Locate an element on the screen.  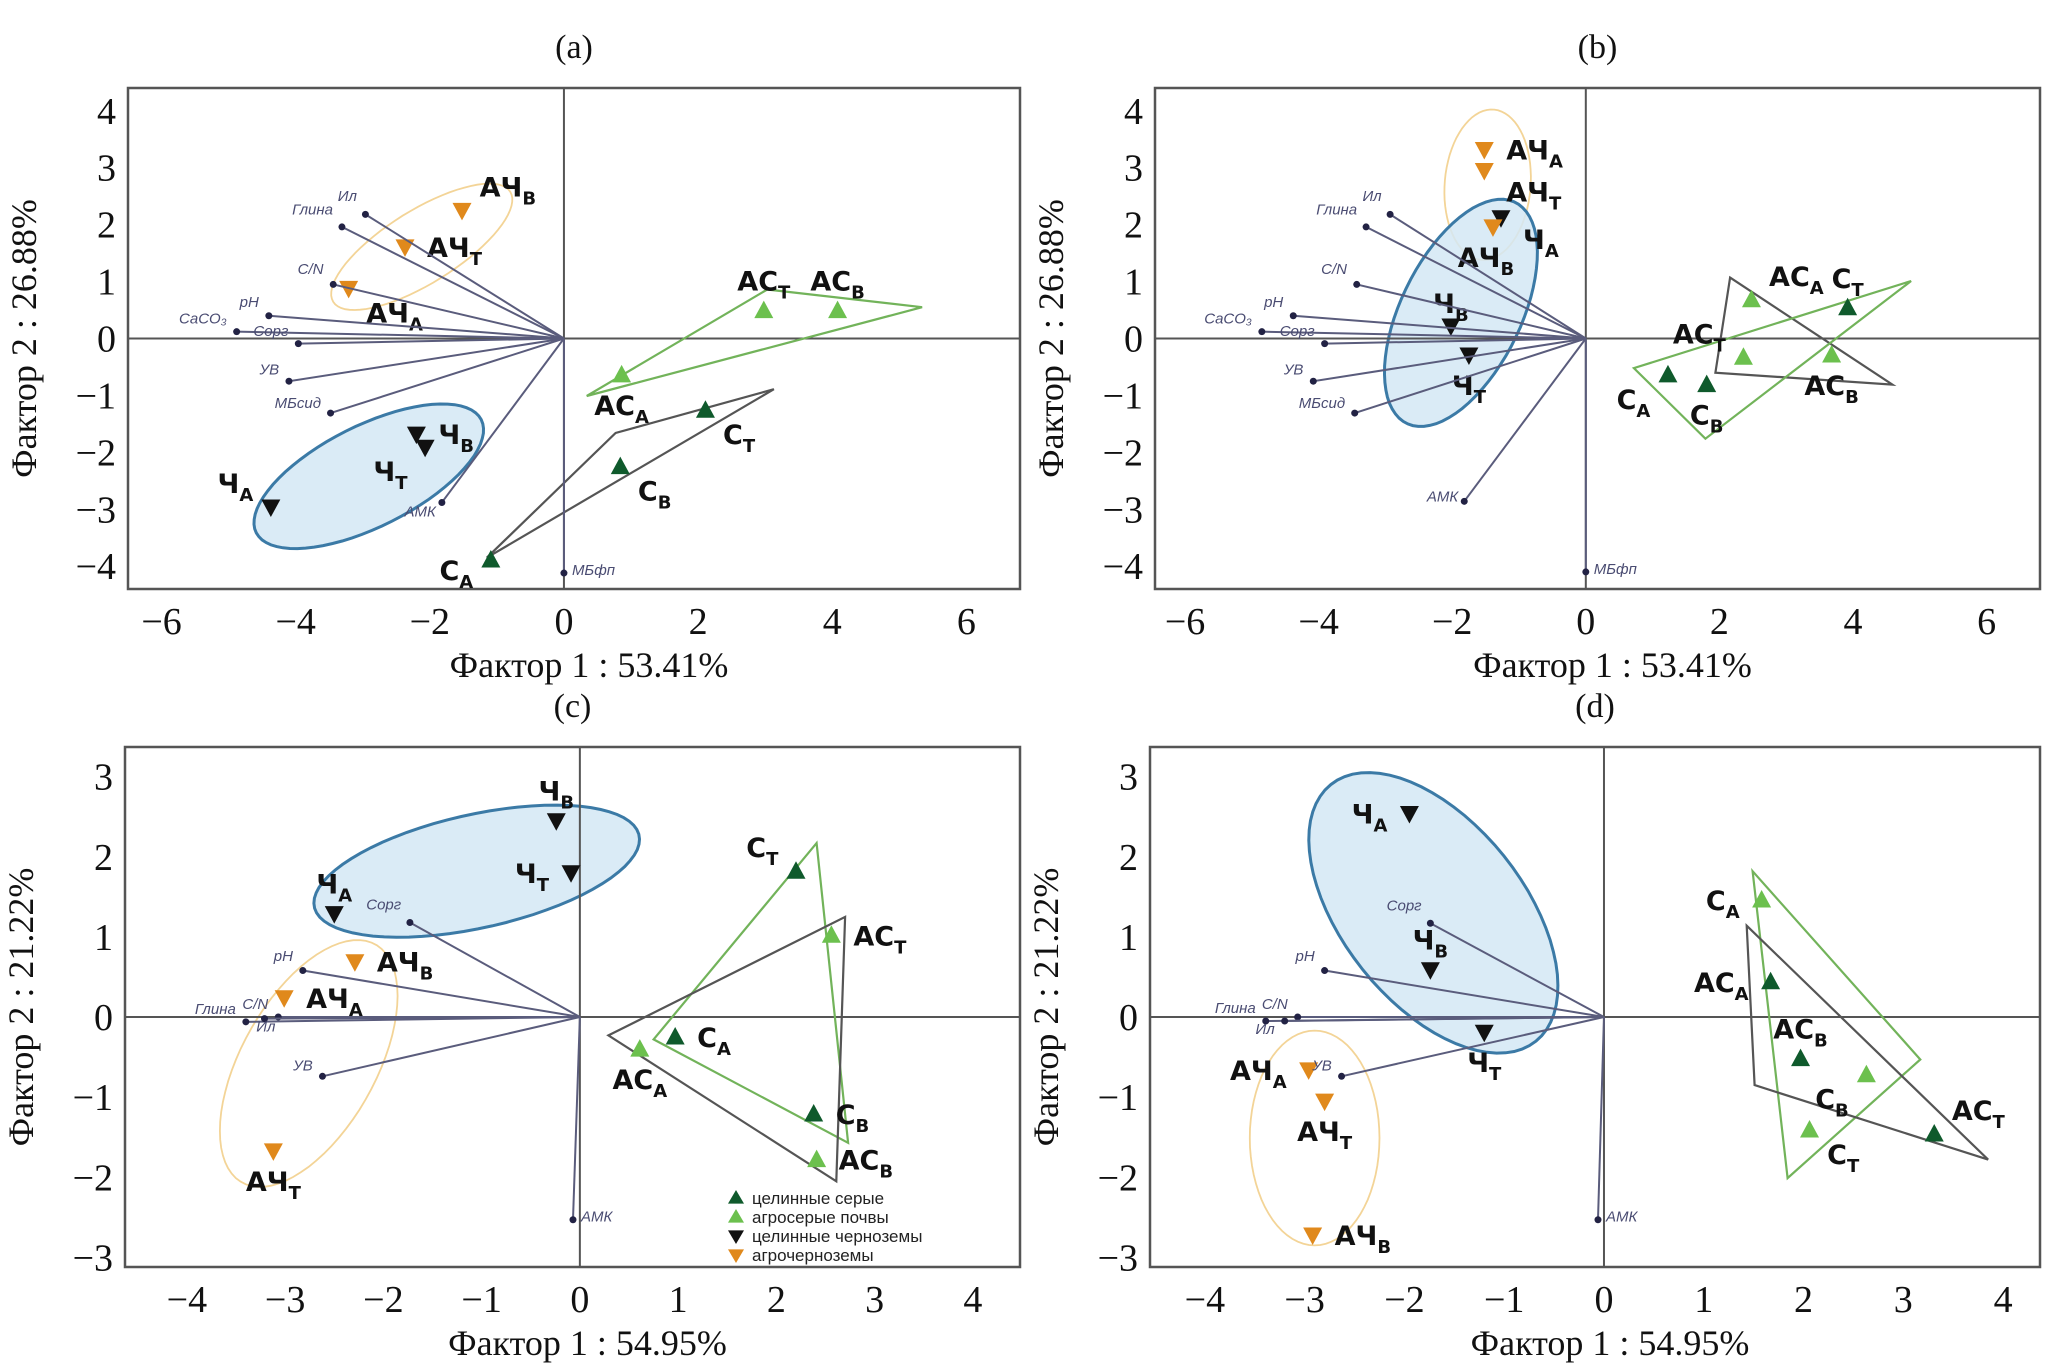
panel-title: (c) is located at coordinates (573, 706).